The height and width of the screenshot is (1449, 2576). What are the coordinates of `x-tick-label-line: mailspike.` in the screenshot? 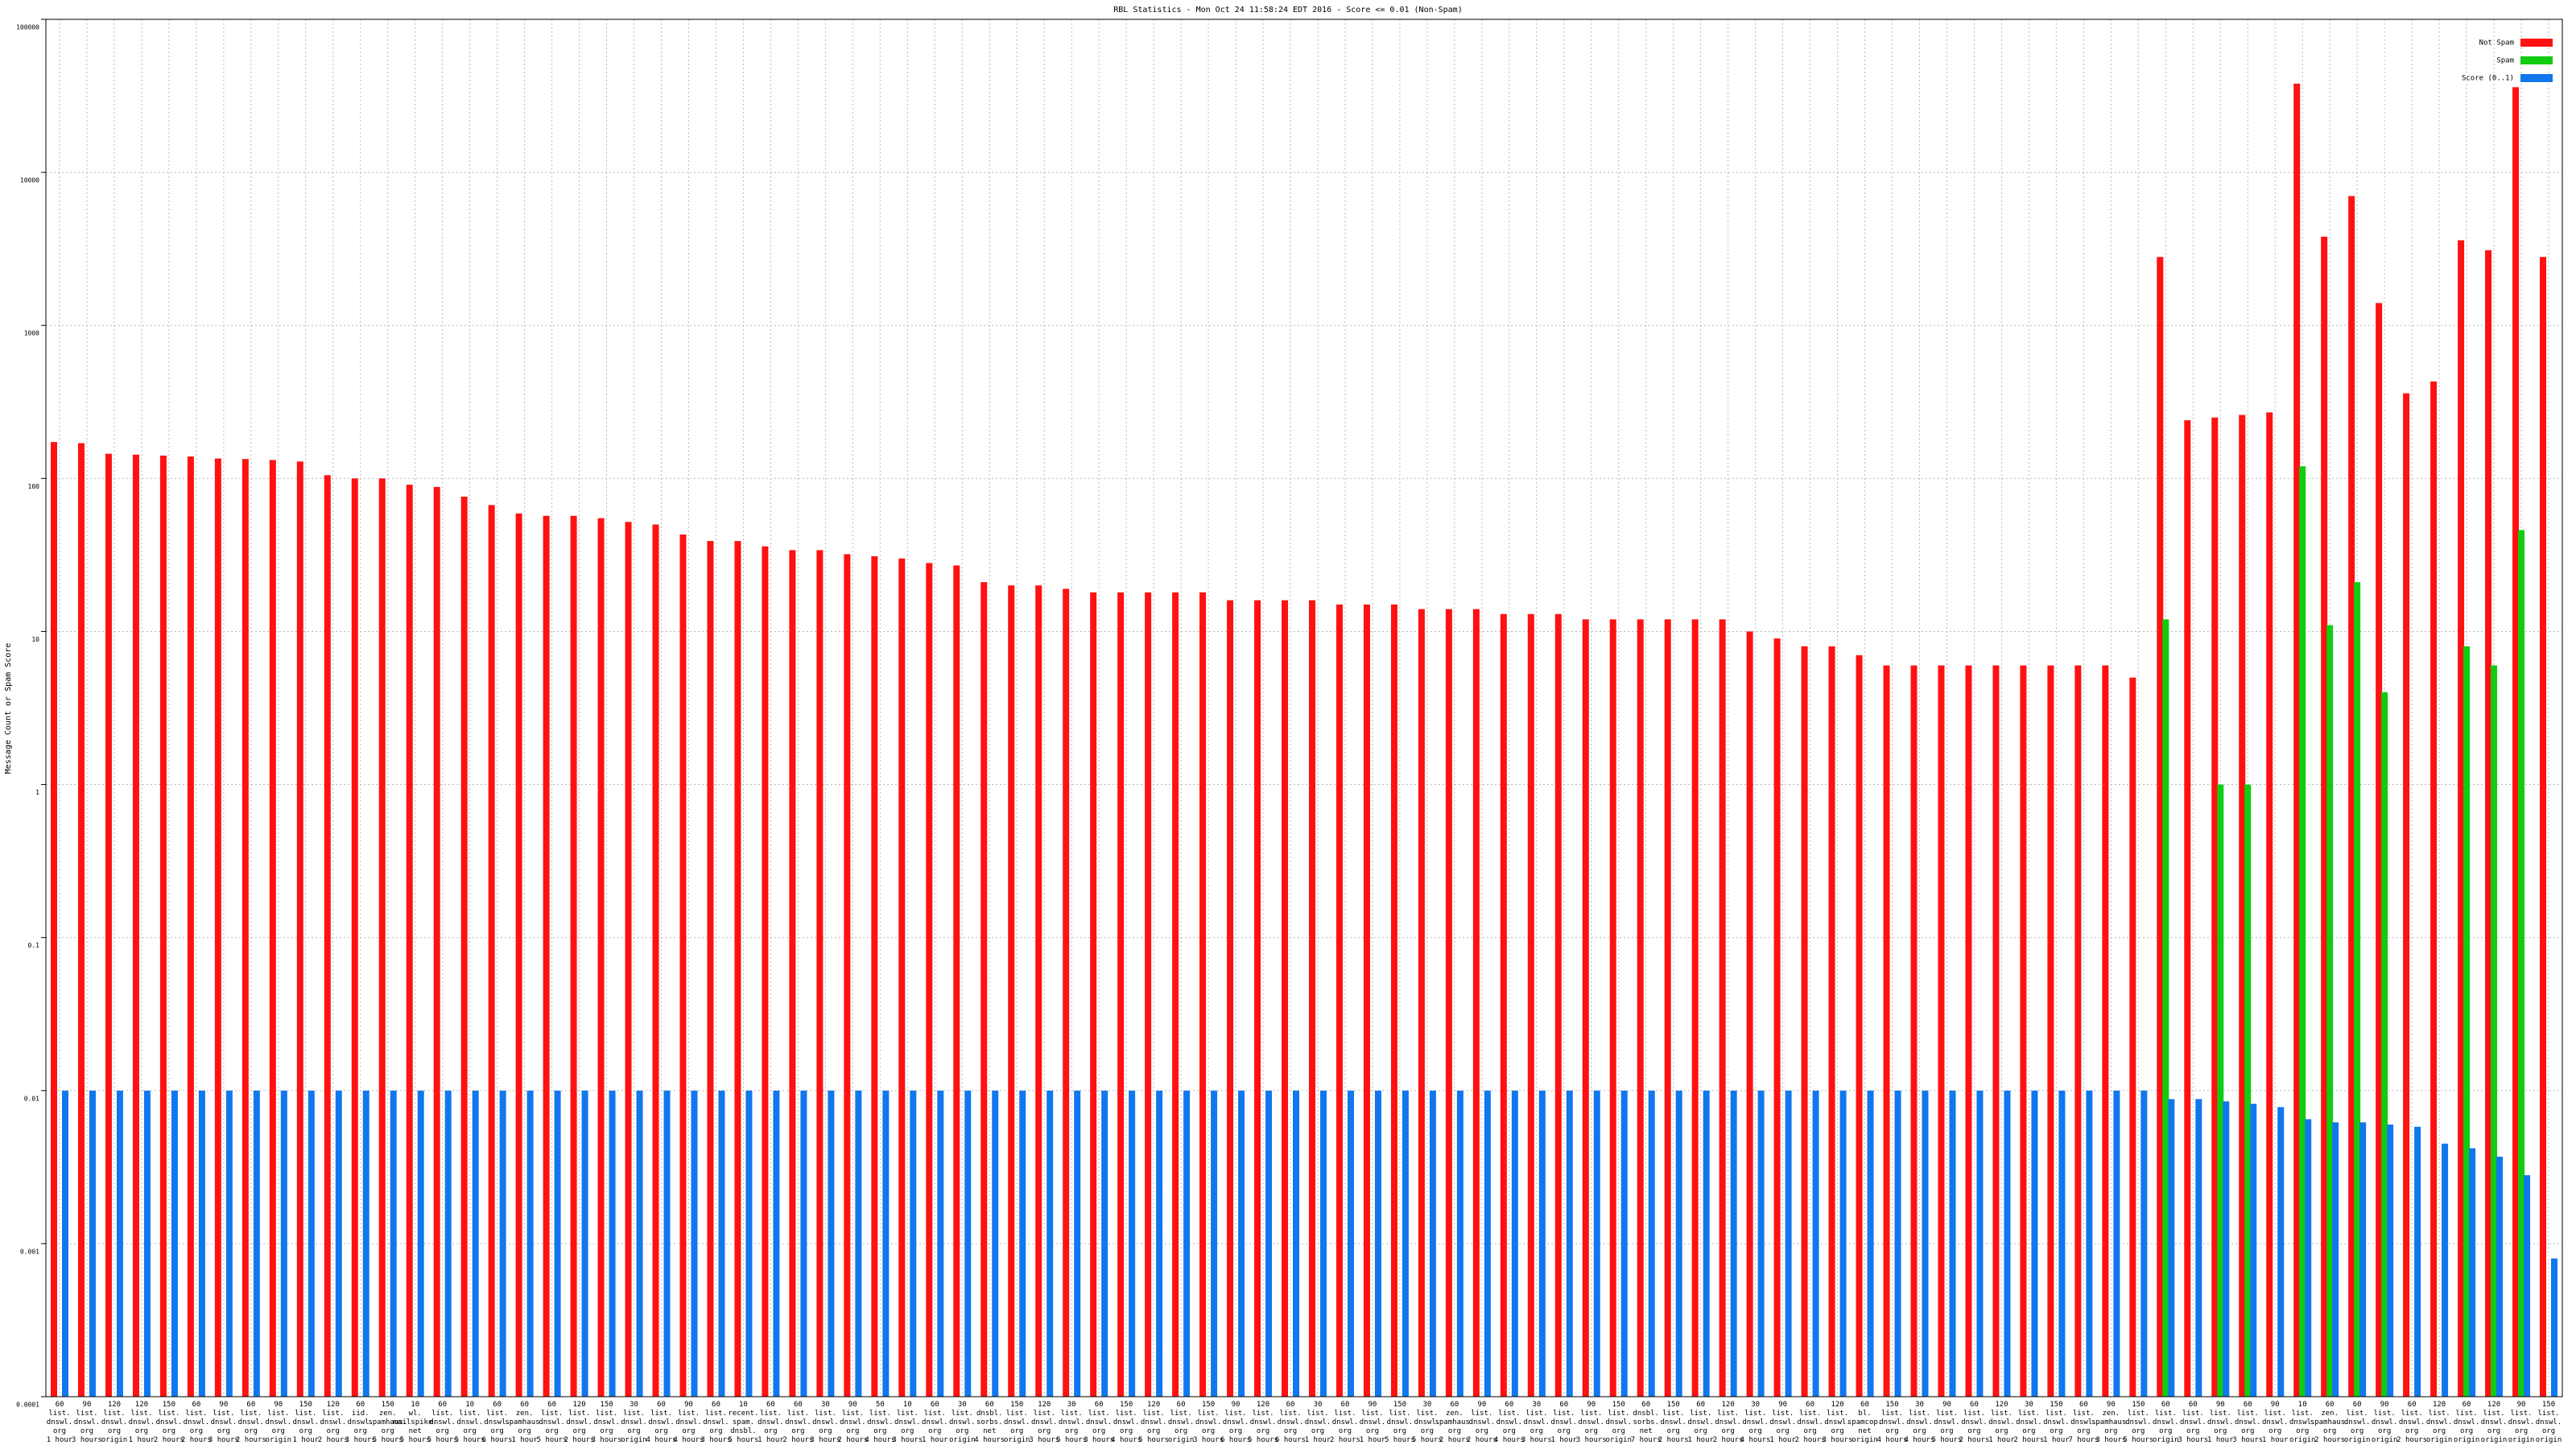 It's located at (415, 1422).